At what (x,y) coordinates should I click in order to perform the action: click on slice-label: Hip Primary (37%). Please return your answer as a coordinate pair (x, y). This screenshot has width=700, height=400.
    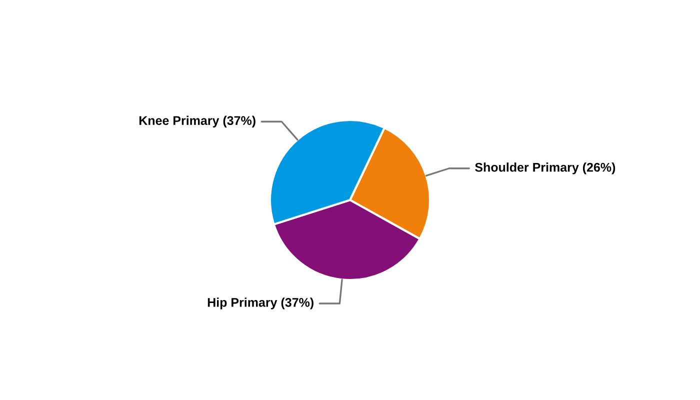
    Looking at the image, I should click on (261, 304).